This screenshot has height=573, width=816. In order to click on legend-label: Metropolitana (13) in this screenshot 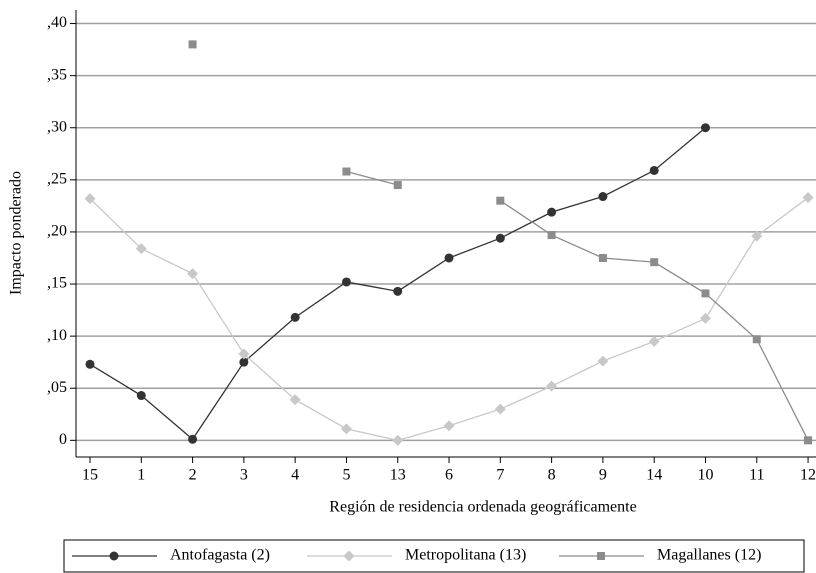, I will do `click(465, 555)`.